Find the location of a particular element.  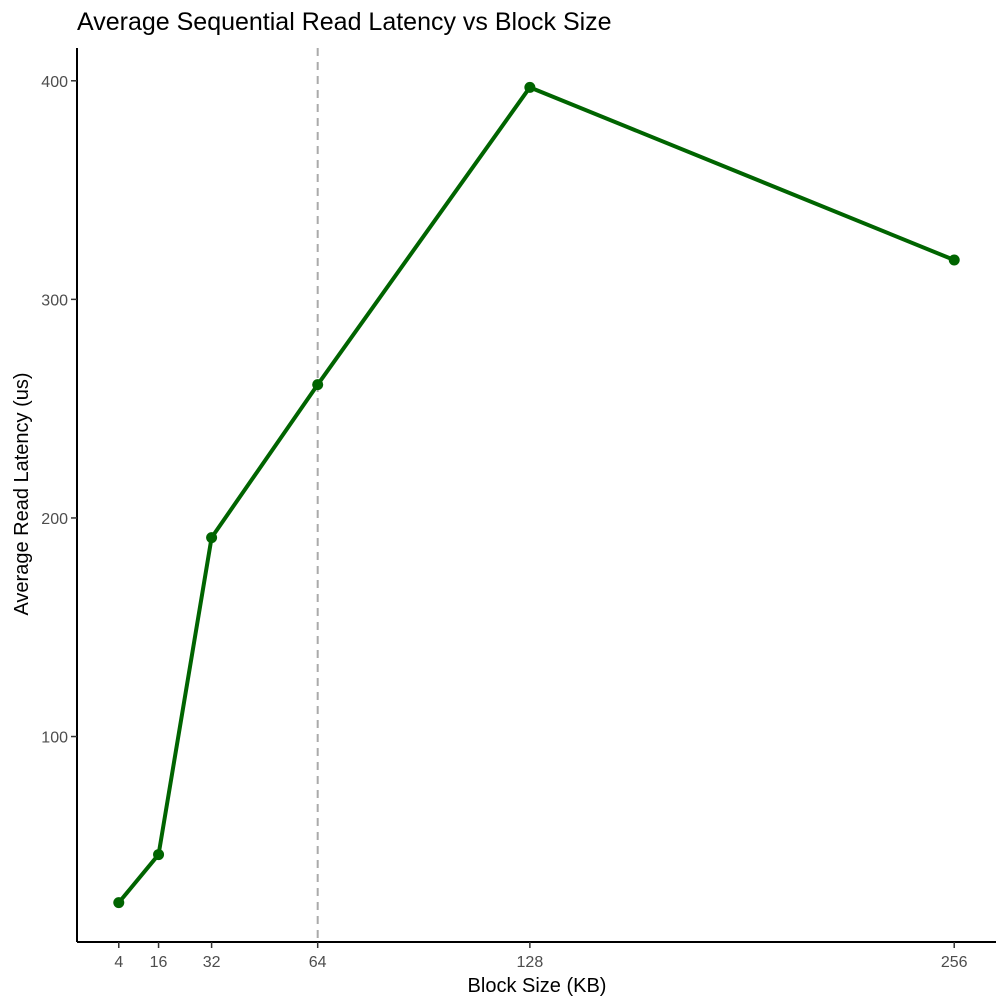

x-tick-label: 32 is located at coordinates (212, 962).